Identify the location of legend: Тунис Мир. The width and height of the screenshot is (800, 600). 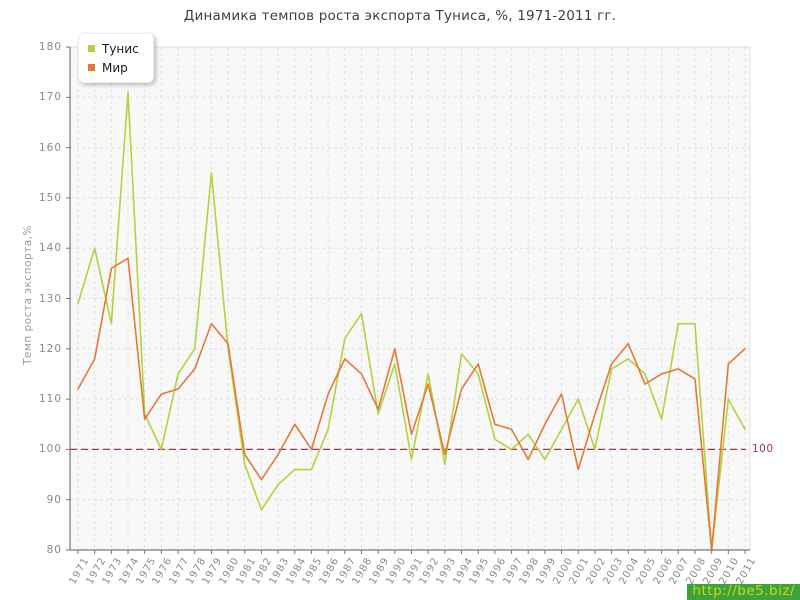
(116, 58).